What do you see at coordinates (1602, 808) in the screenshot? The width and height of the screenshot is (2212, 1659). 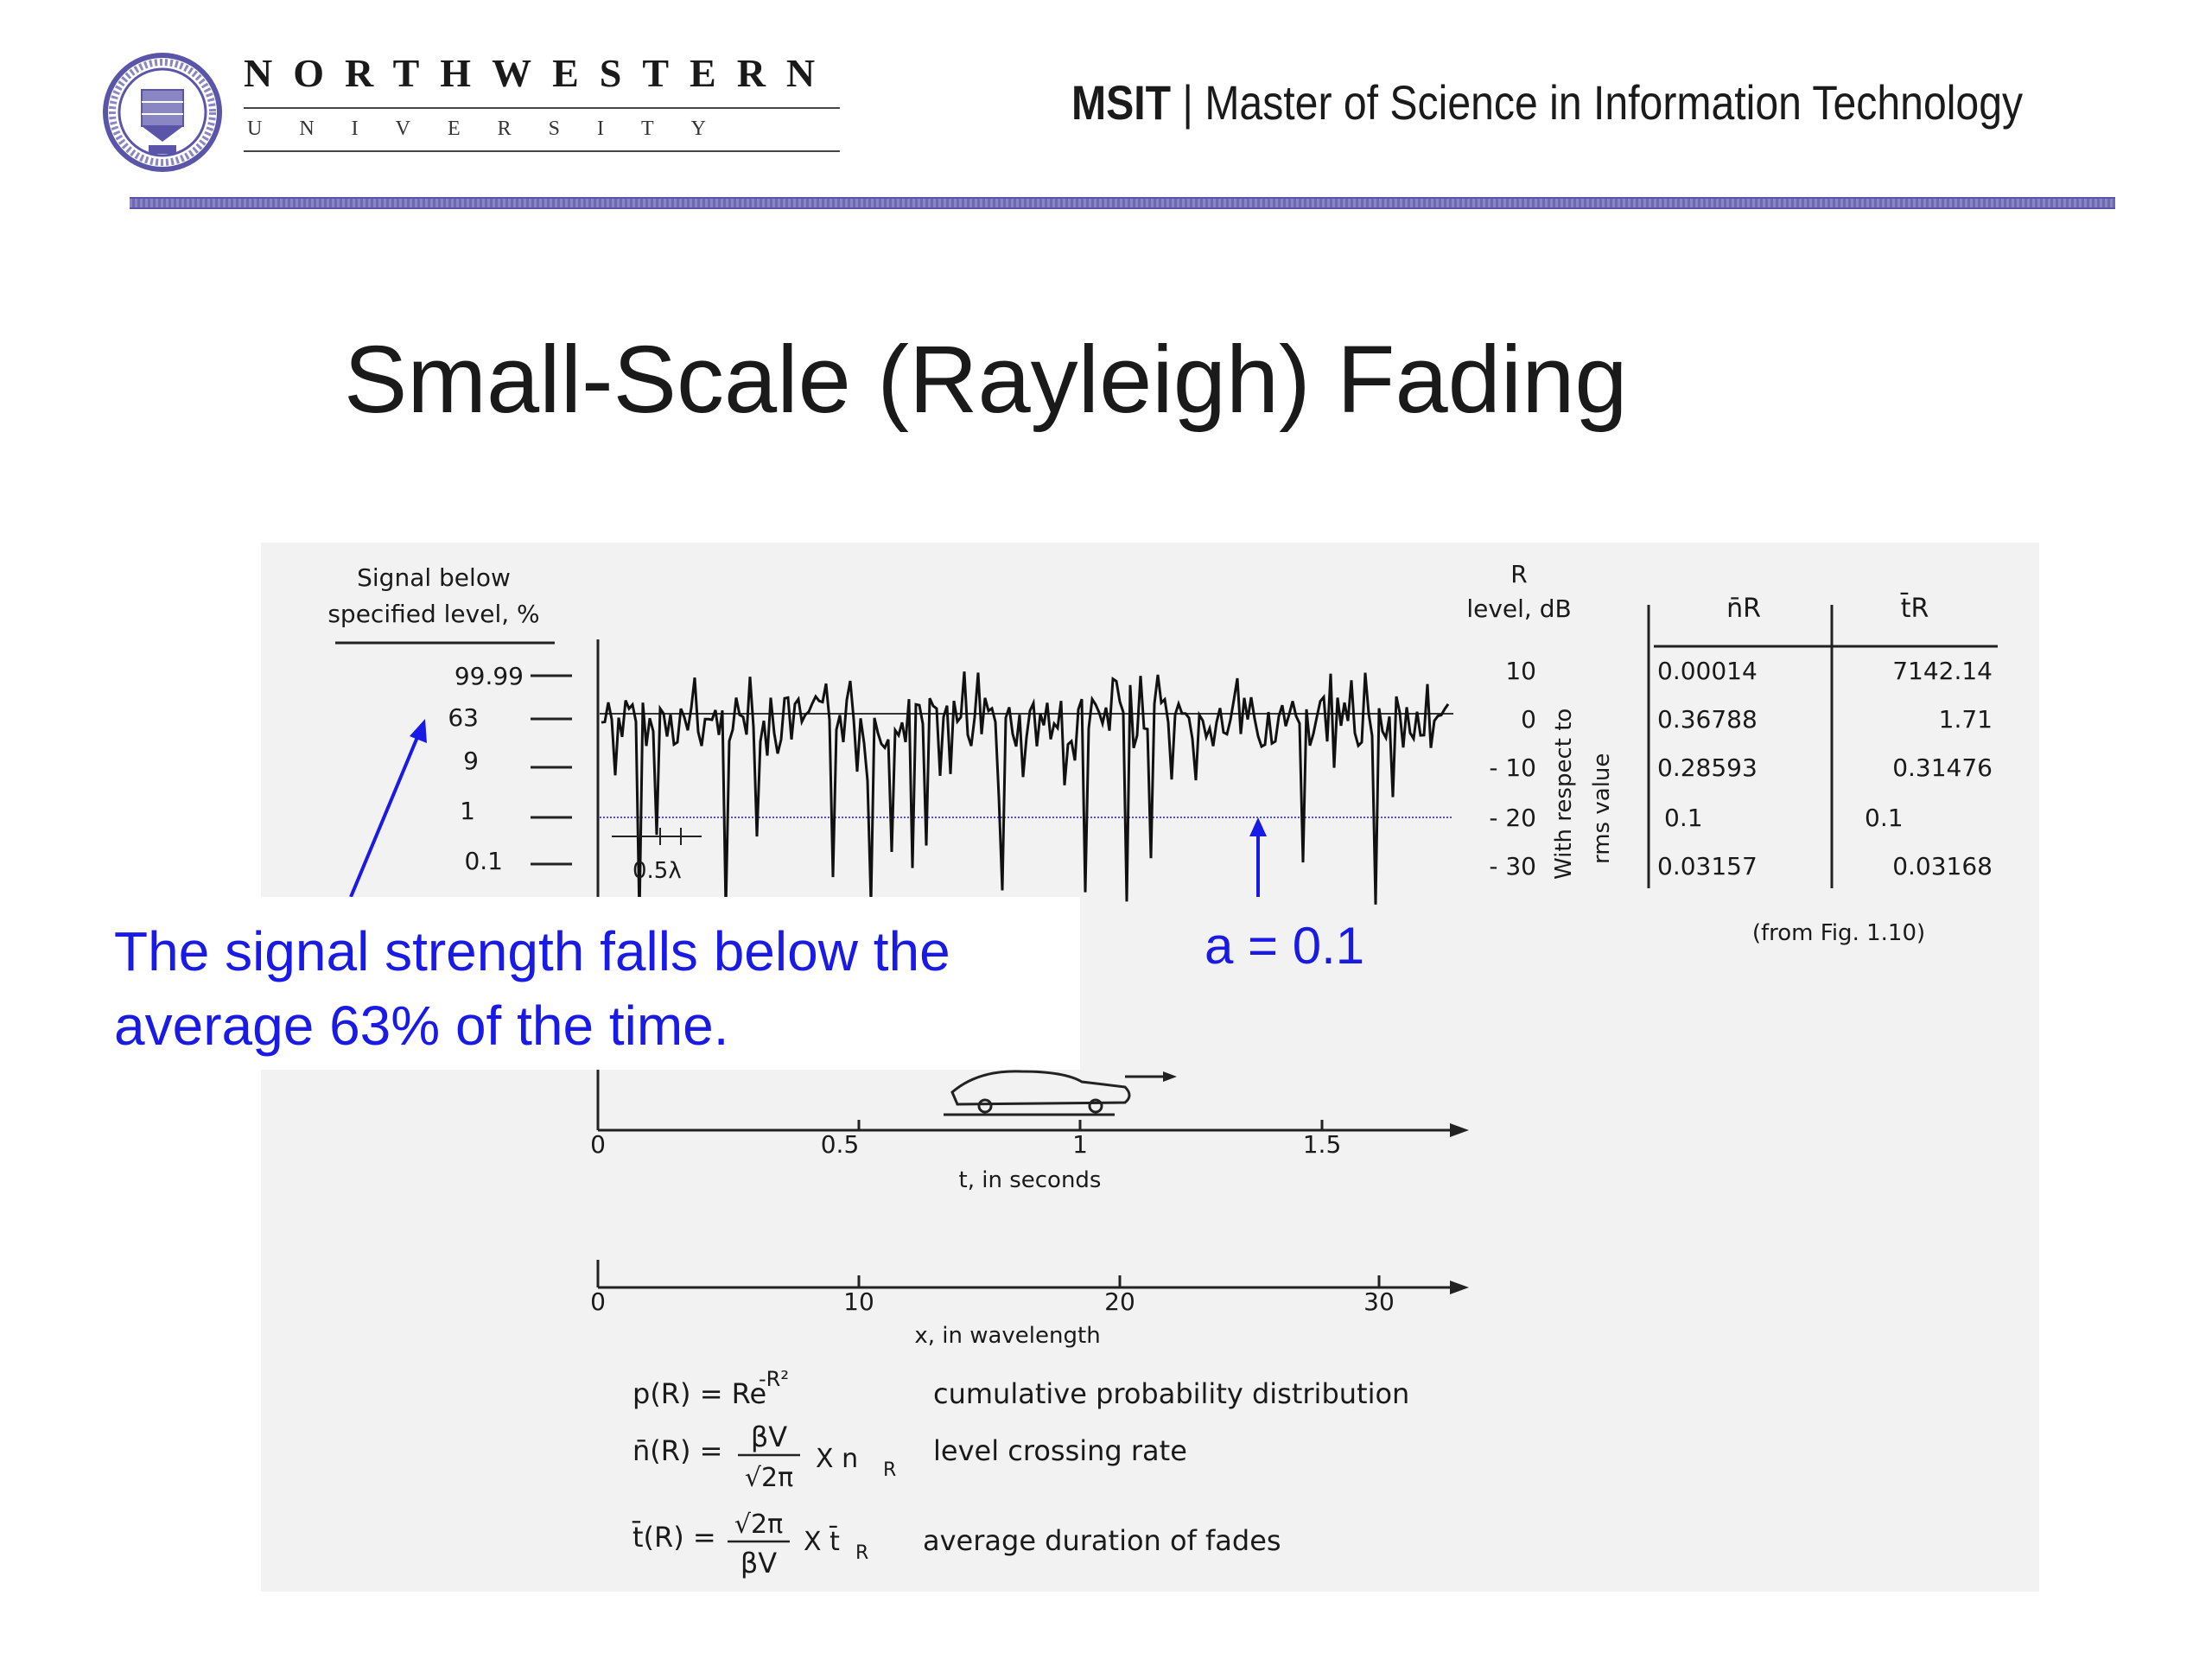 I see `right-axis-side-label-2: rms value` at bounding box center [1602, 808].